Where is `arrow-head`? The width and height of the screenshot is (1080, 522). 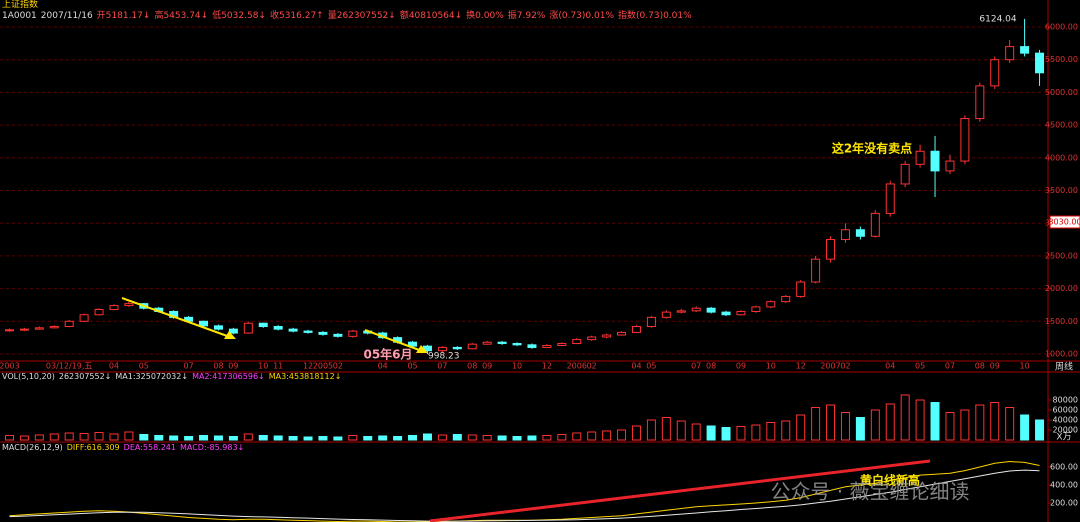
arrow-head is located at coordinates (422, 349).